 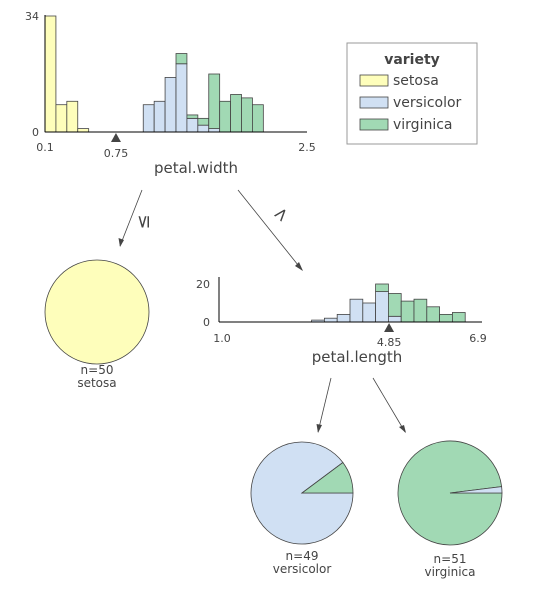 I want to click on node2-feature-label: petal.length, so click(x=357, y=357).